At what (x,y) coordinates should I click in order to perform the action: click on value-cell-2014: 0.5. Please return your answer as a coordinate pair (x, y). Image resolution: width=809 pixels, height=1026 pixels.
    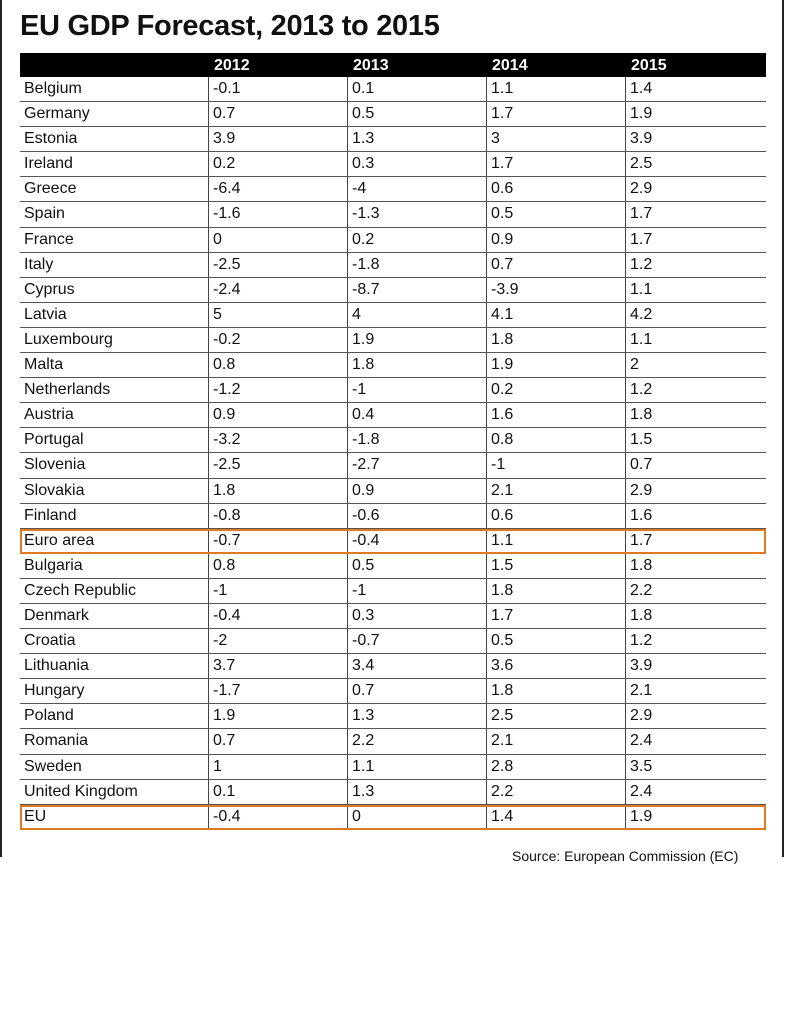
    Looking at the image, I should click on (555, 214).